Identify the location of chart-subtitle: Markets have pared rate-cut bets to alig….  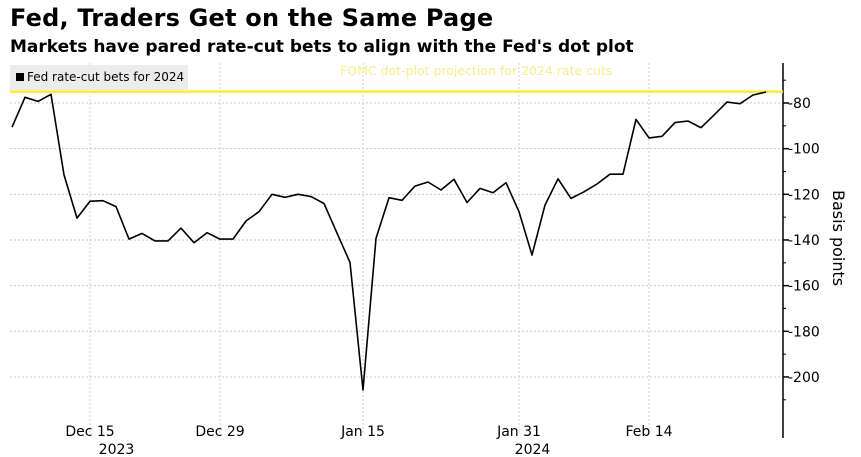
(322, 47).